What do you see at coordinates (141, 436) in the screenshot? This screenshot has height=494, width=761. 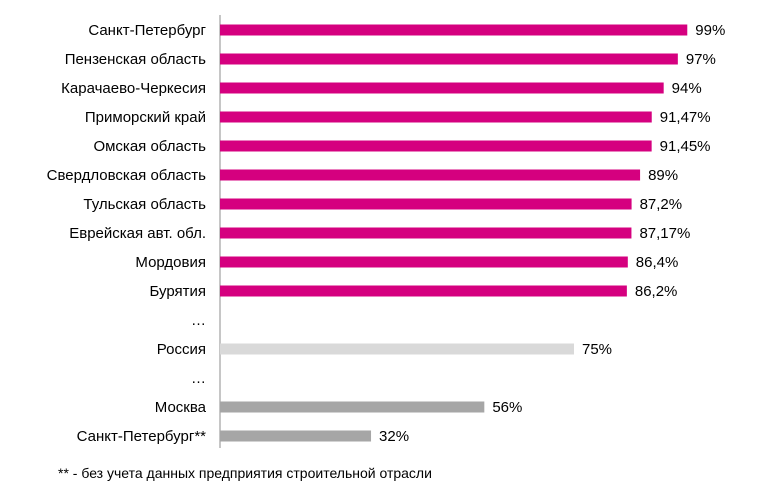 I see `category-label: Санкт-Петербург**` at bounding box center [141, 436].